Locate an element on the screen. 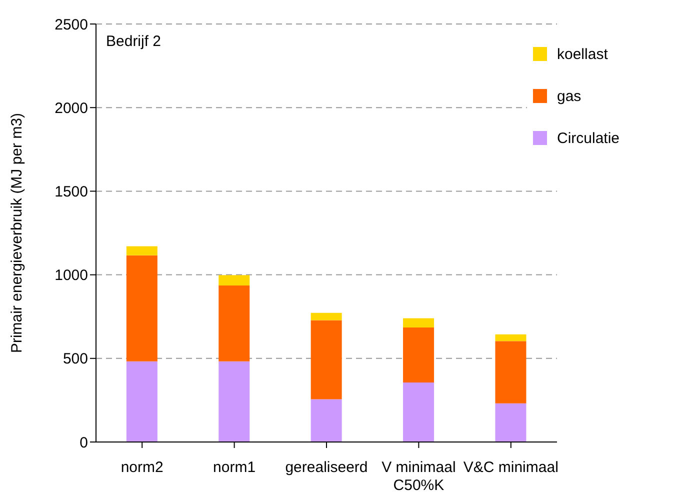  y-tick-label: 500 is located at coordinates (75, 359).